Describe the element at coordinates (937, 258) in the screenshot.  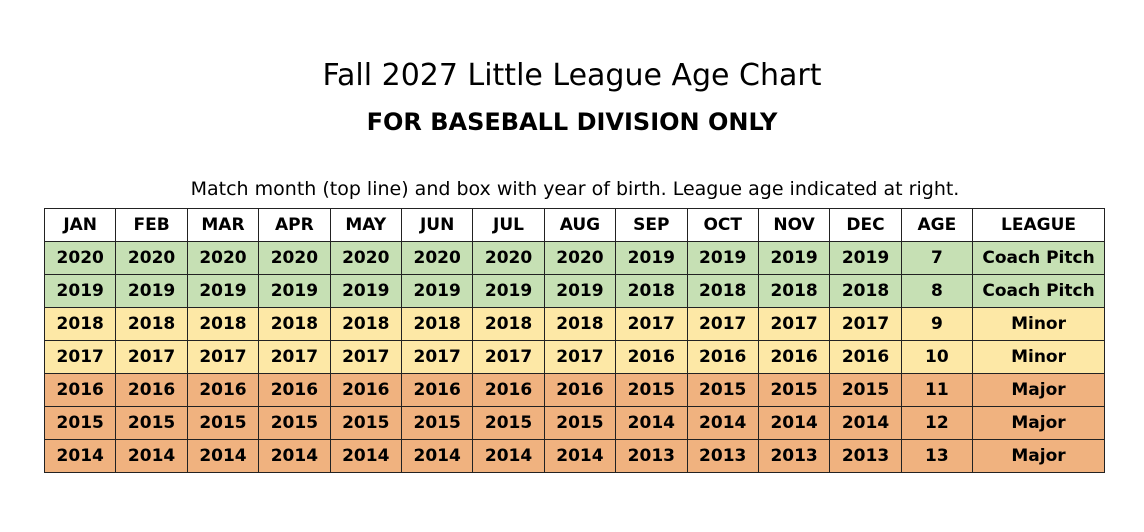
I see `table-cell: 7` at that location.